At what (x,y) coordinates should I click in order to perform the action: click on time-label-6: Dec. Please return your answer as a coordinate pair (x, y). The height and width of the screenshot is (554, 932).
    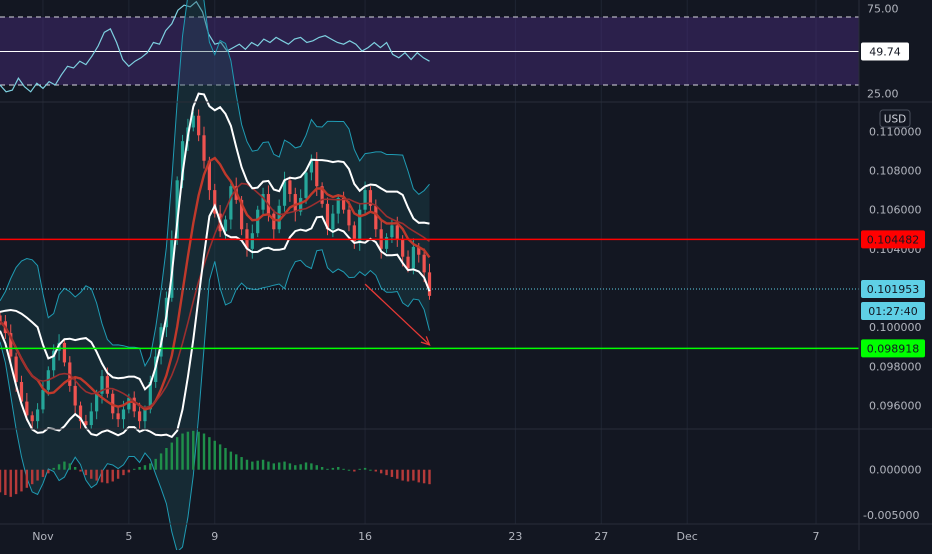
    Looking at the image, I should click on (687, 536).